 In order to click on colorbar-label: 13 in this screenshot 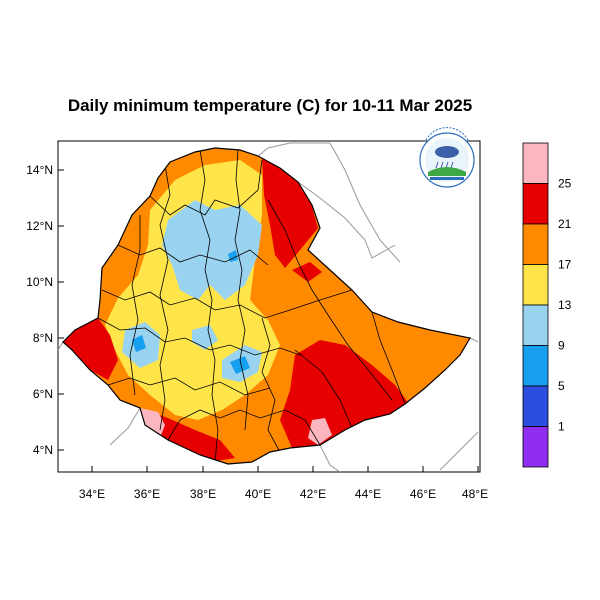, I will do `click(565, 305)`.